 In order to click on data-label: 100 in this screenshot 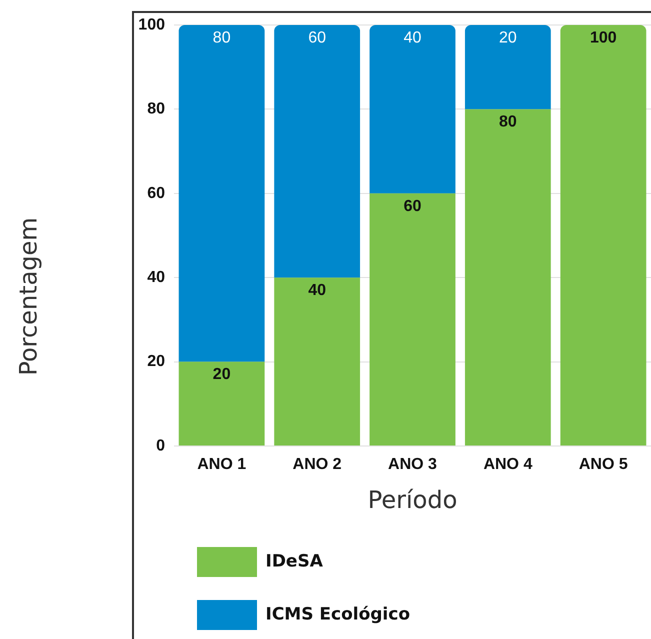, I will do `click(603, 37)`.